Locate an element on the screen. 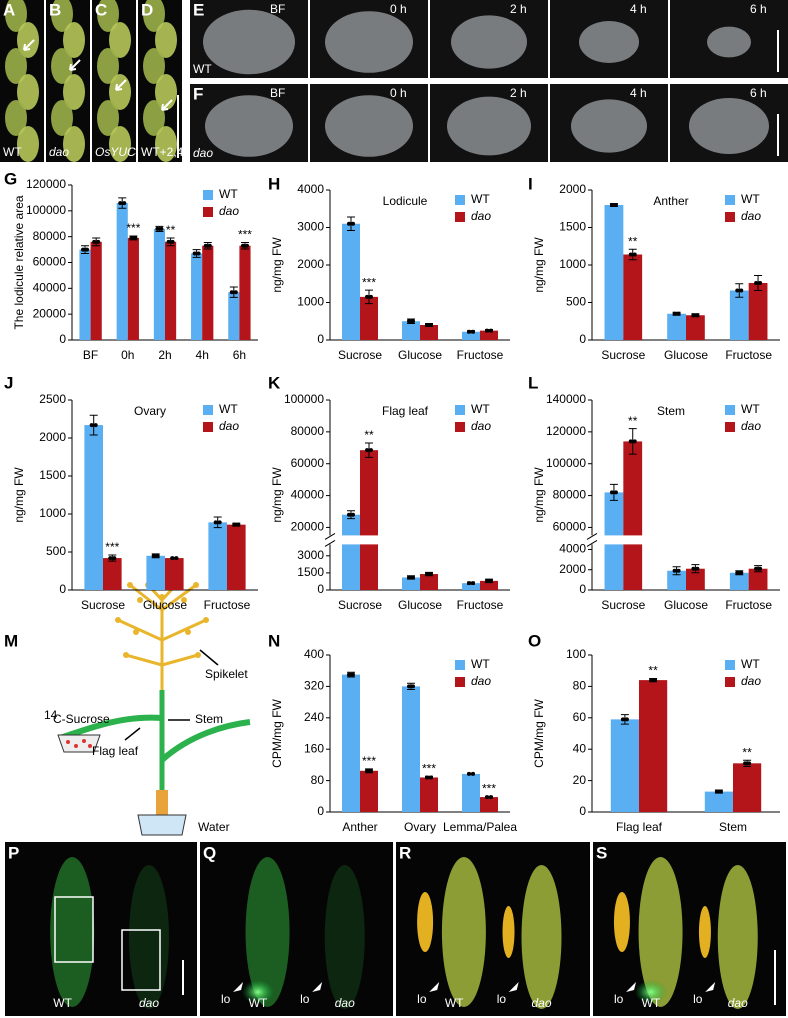 This screenshot has height=1018, width=788. y-tick-label: 40000 is located at coordinates (308, 495).